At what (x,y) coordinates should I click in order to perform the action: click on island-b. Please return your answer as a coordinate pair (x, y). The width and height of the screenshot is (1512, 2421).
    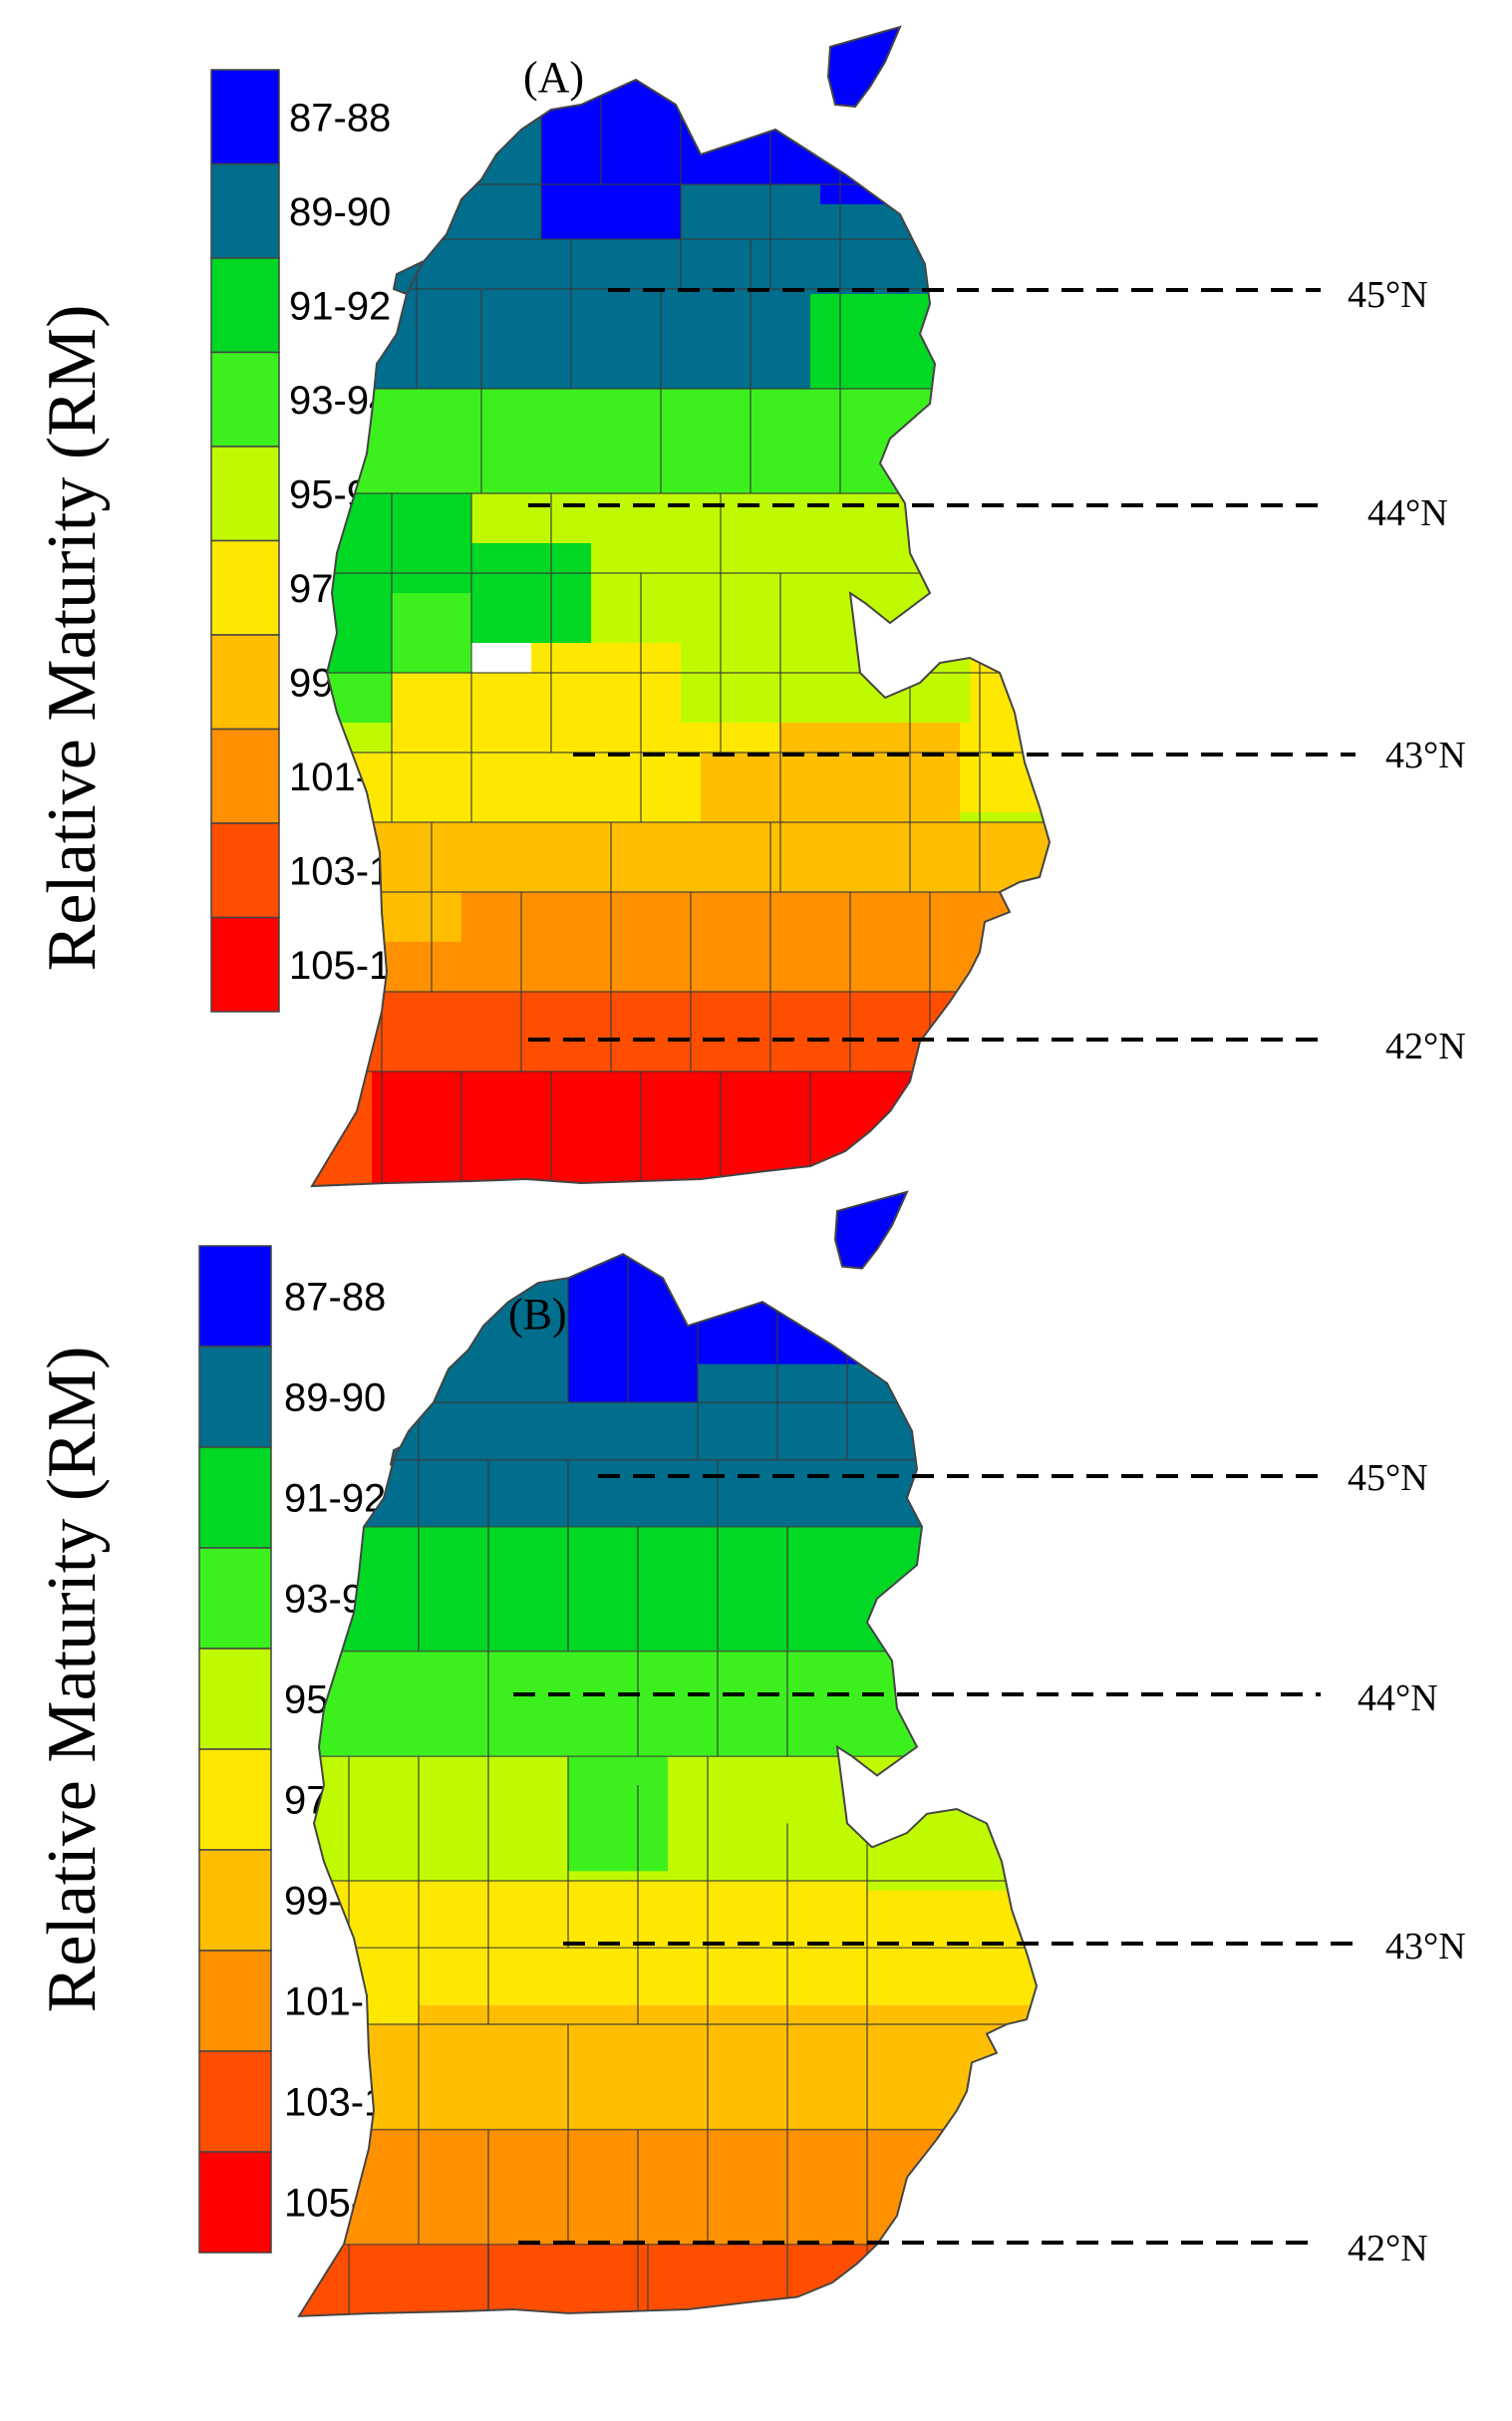
    Looking at the image, I should click on (871, 1230).